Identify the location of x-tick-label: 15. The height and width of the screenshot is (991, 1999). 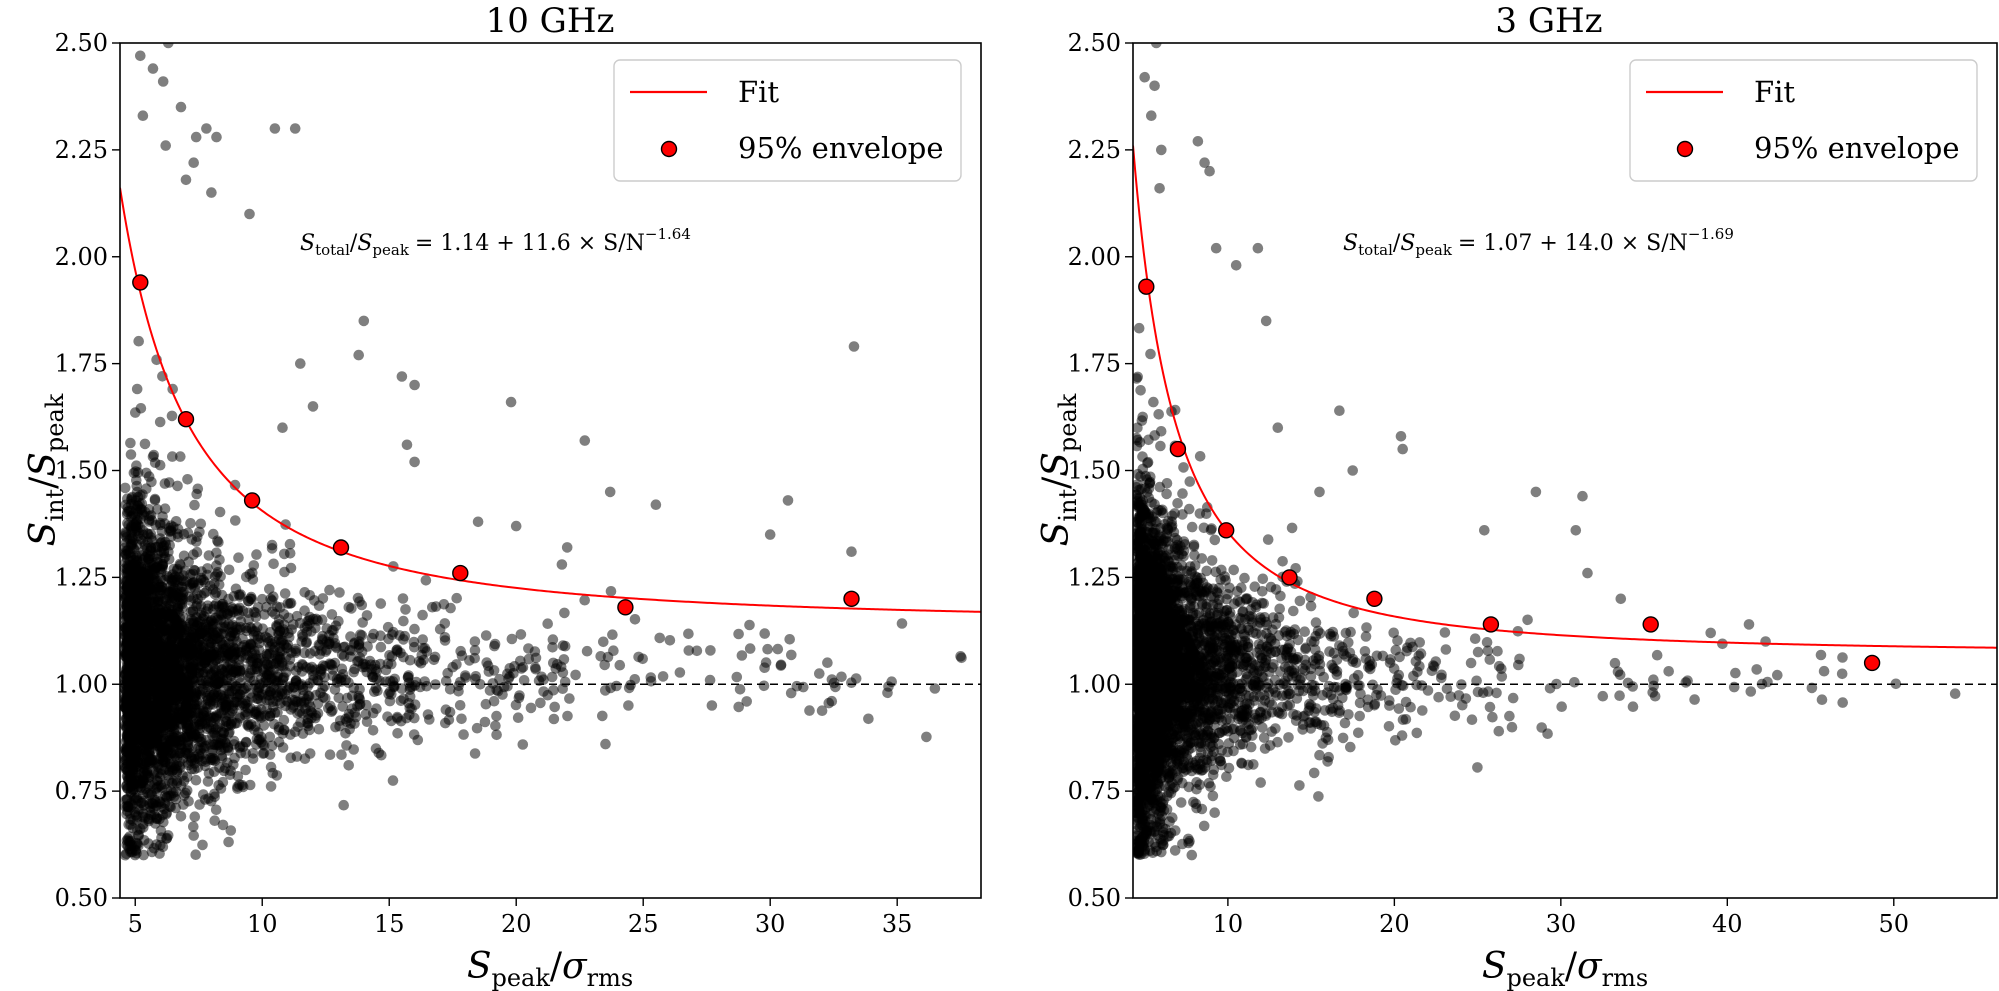
(389, 924).